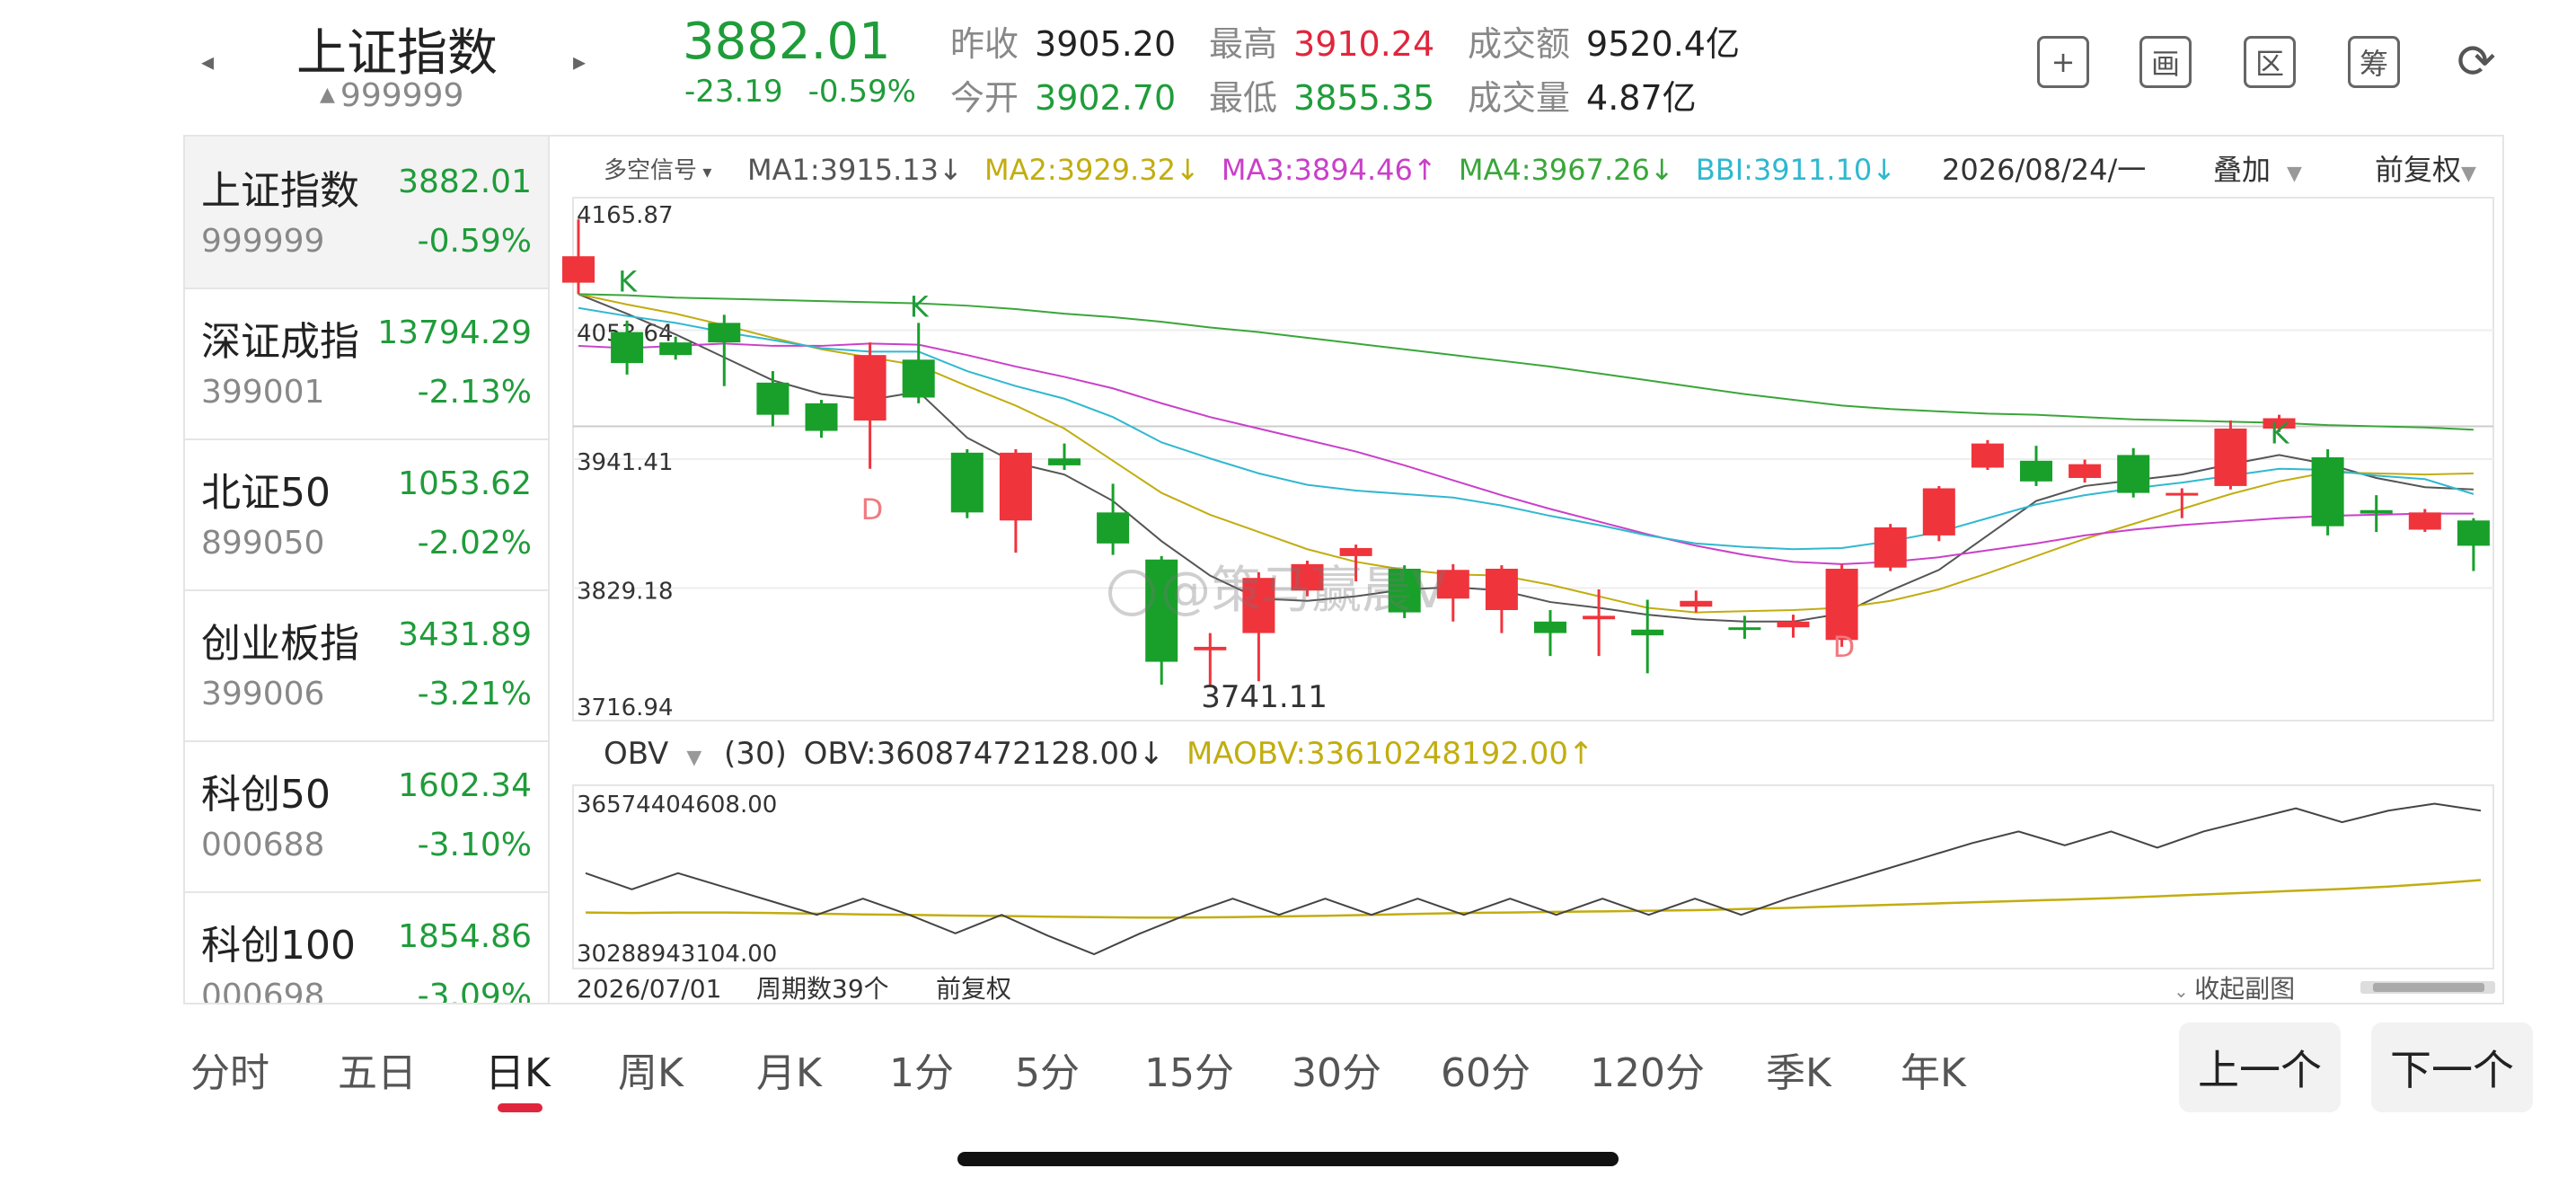 This screenshot has height=1186, width=2576. I want to click on turnover-stat: 成交额 9520.4亿, so click(1604, 44).